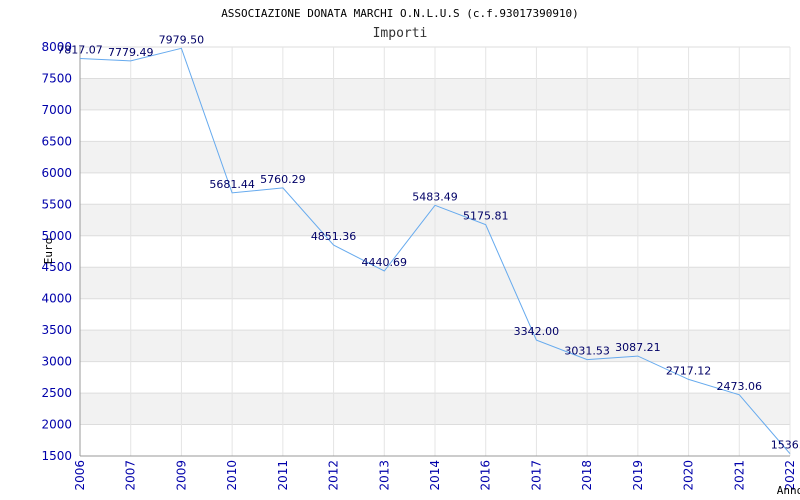 This screenshot has height=500, width=800. Describe the element at coordinates (537, 331) in the screenshot. I see `data-label: 3342.00` at that location.